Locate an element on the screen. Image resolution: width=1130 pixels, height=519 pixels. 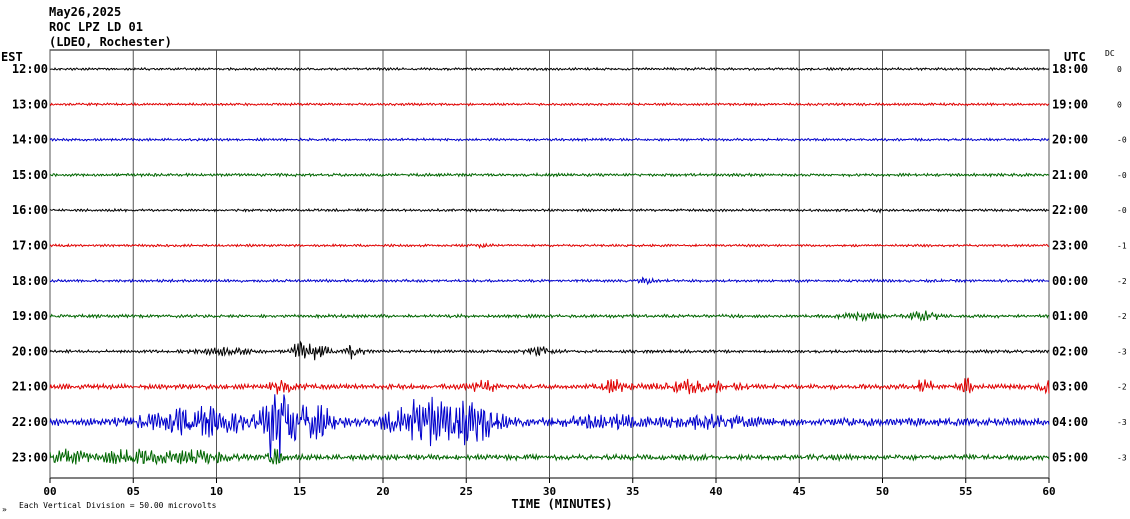
x-tick-label: 20 is located at coordinates (382, 491).